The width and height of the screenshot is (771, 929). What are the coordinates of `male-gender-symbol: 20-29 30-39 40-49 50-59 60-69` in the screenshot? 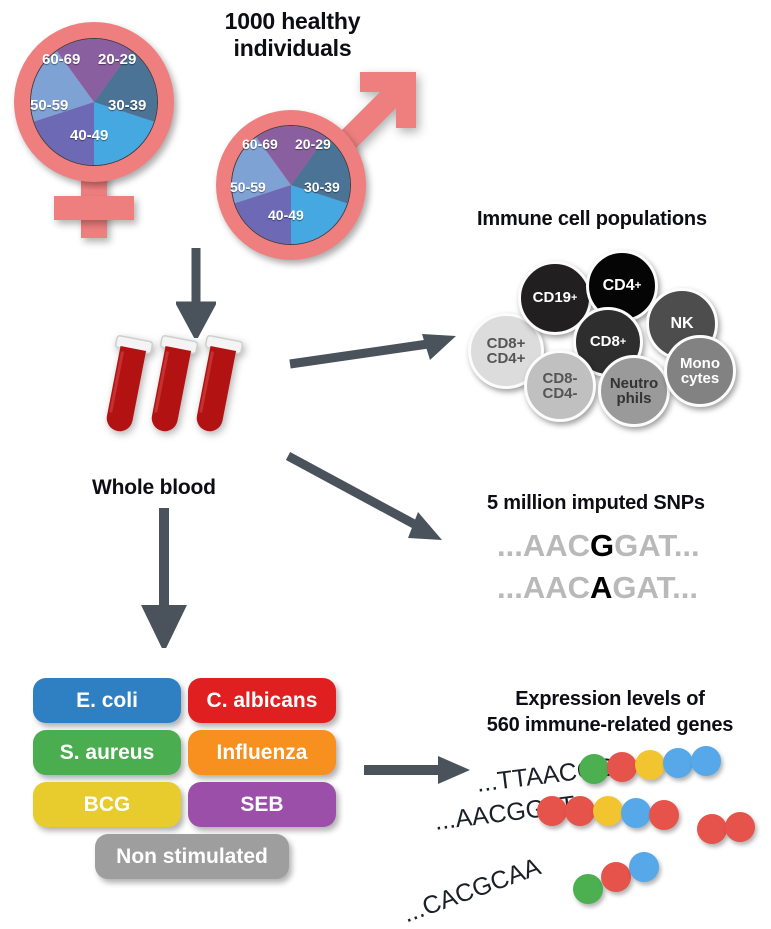 It's located at (311, 165).